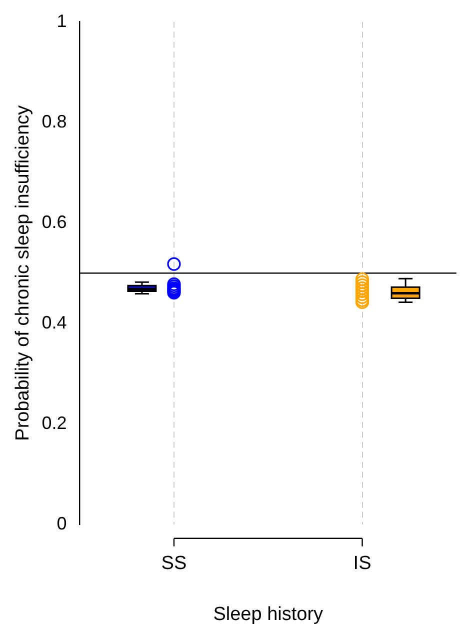 This screenshot has width=464, height=634. What do you see at coordinates (54, 121) in the screenshot?
I see `y-tick-label: 0.8` at bounding box center [54, 121].